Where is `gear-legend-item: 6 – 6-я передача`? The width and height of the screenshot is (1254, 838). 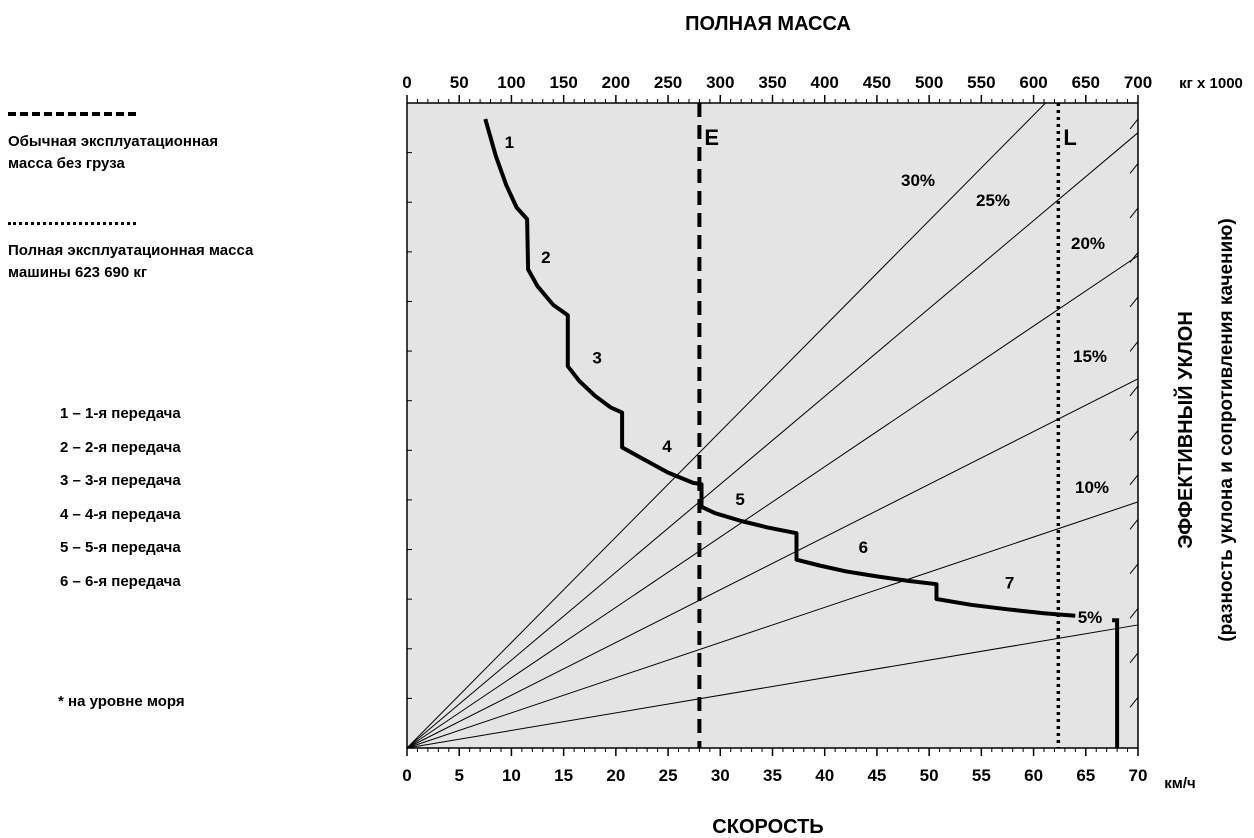 gear-legend-item: 6 – 6-я передача is located at coordinates (120, 581).